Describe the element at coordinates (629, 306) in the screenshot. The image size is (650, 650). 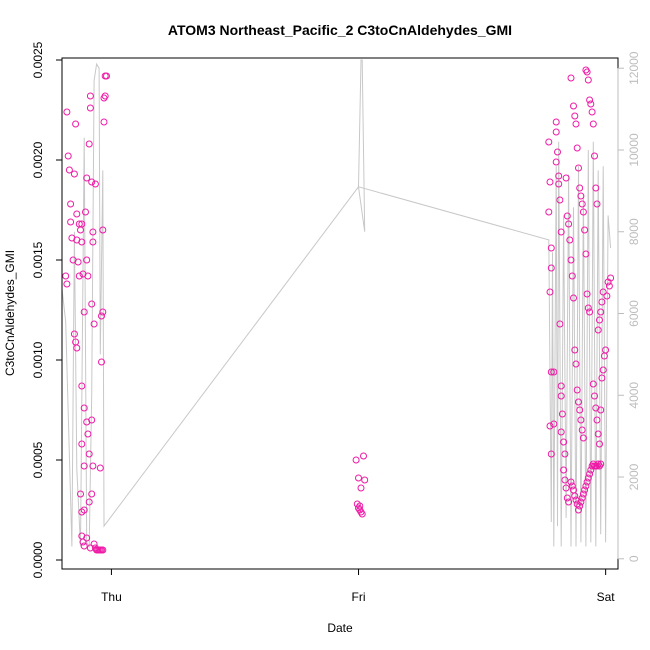
I see `secondary-y-axis: 0 2000 4000 6000 8000 10000 12000` at that location.